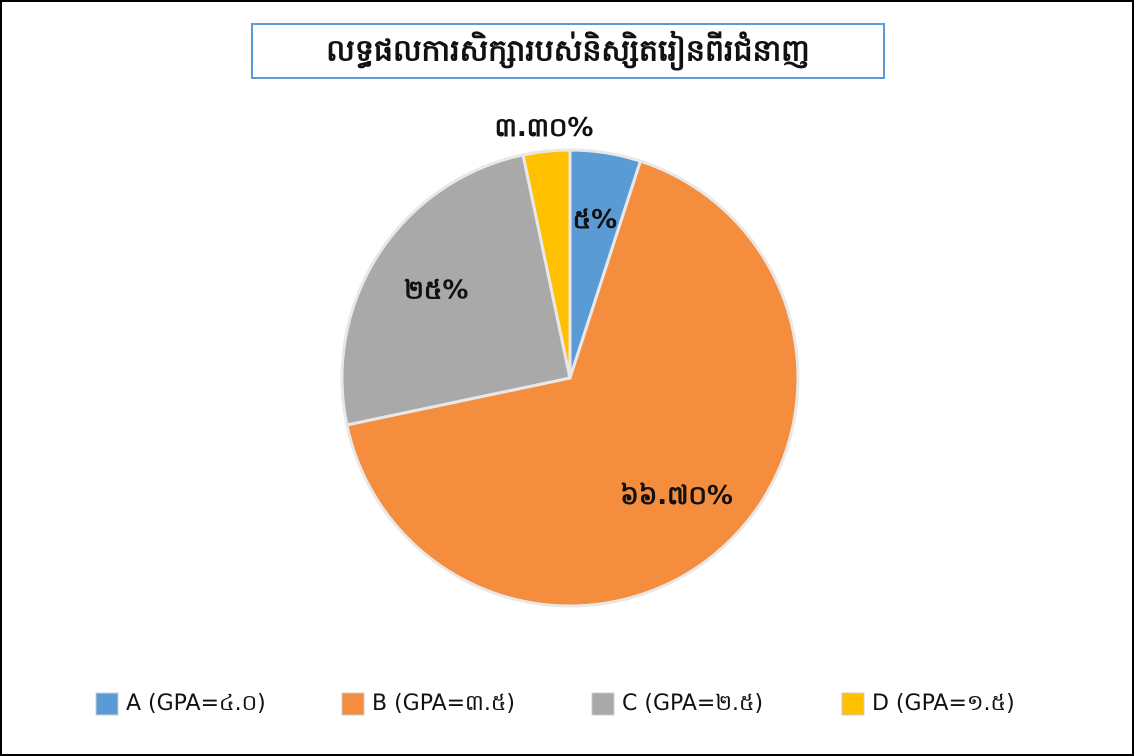  I want to click on legend-label: A (GPA=៤.០), so click(196, 703).